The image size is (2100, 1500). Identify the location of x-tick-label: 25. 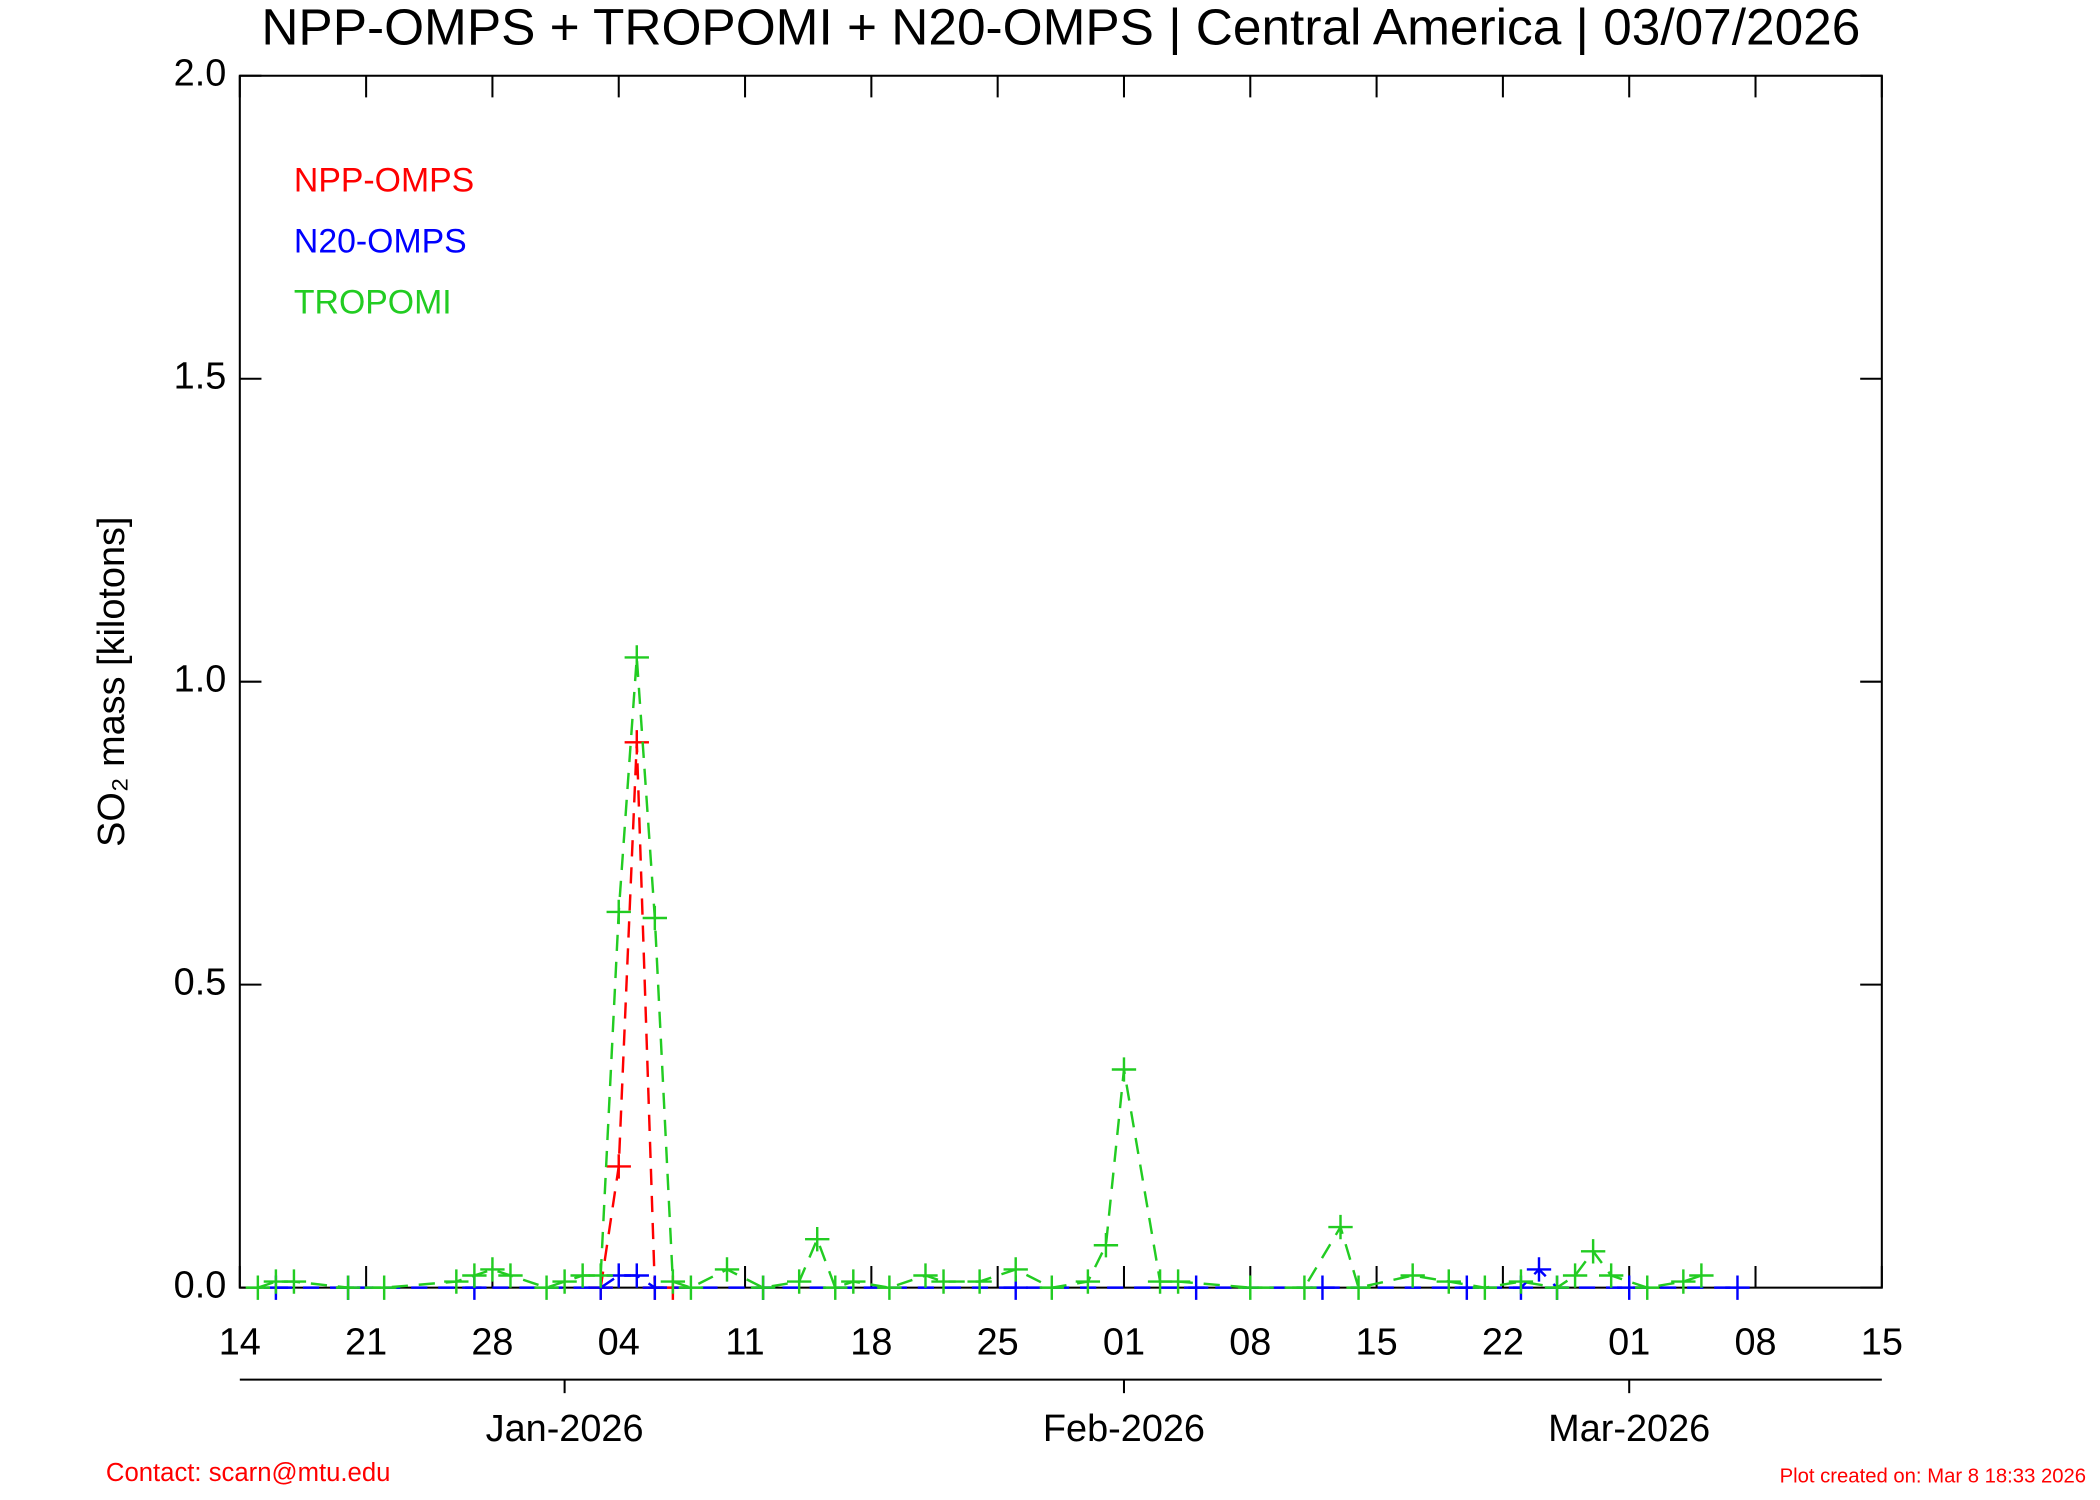
(998, 1342).